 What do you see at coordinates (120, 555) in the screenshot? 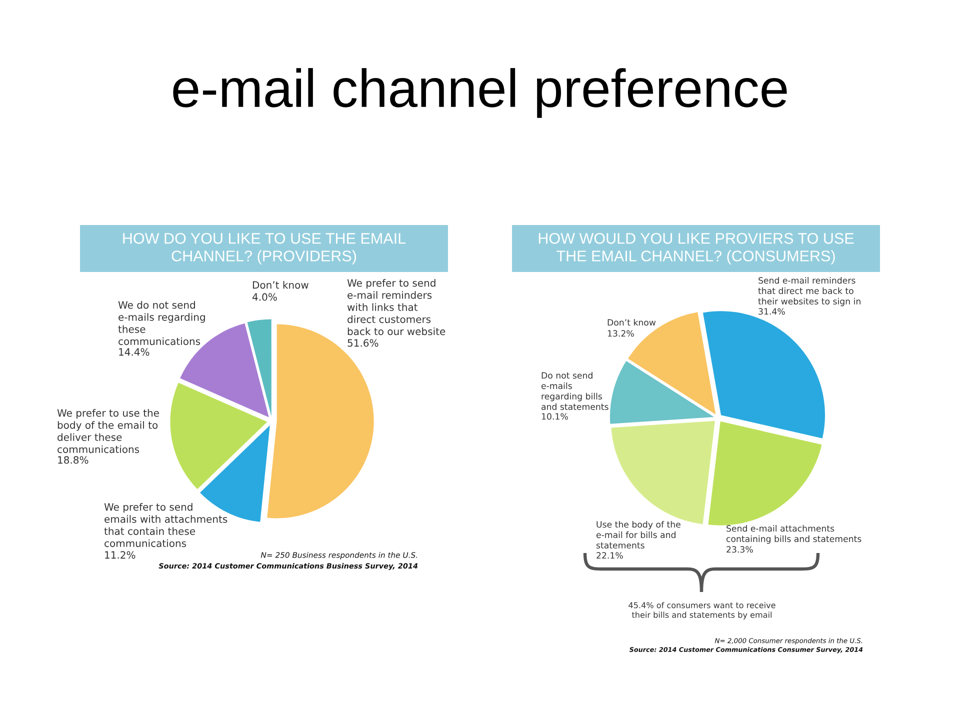
I see `data-label: 11.2%` at bounding box center [120, 555].